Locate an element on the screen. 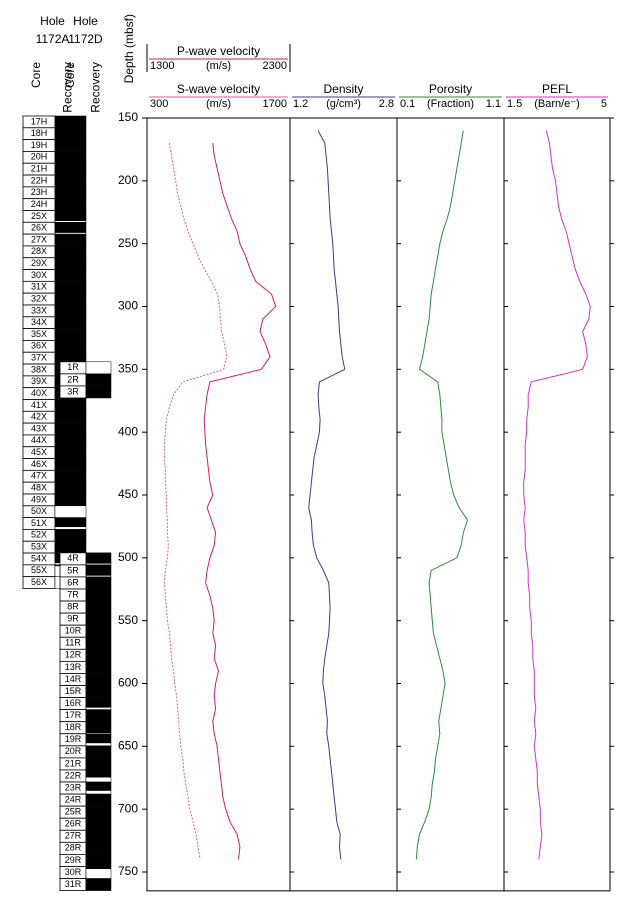 This screenshot has width=623, height=908. core-label: 40X is located at coordinates (39, 393).